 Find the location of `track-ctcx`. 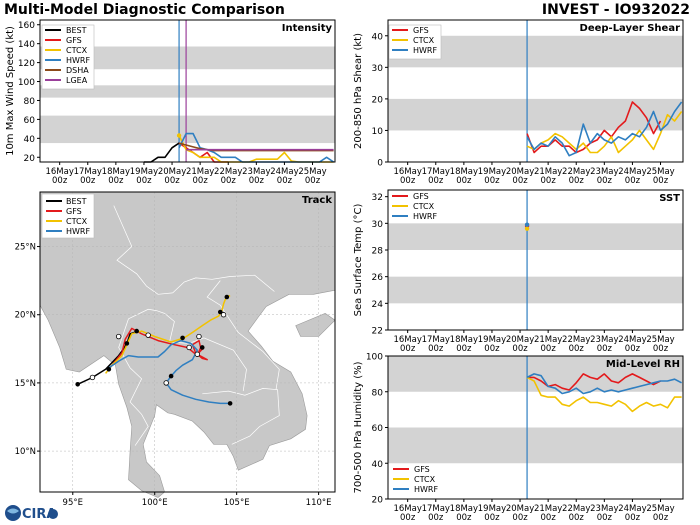

track-ctcx is located at coordinates (168, 334).